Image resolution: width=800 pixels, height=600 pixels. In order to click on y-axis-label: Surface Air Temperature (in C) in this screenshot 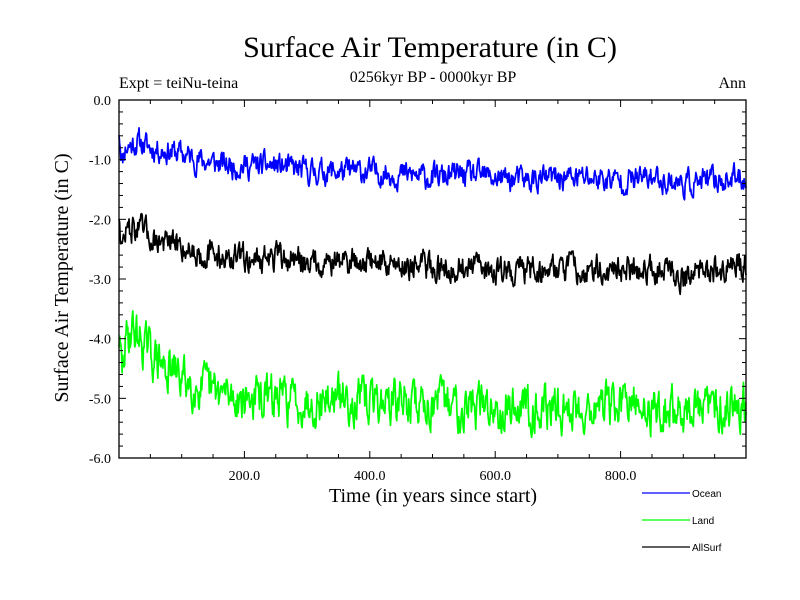, I will do `click(62, 277)`.